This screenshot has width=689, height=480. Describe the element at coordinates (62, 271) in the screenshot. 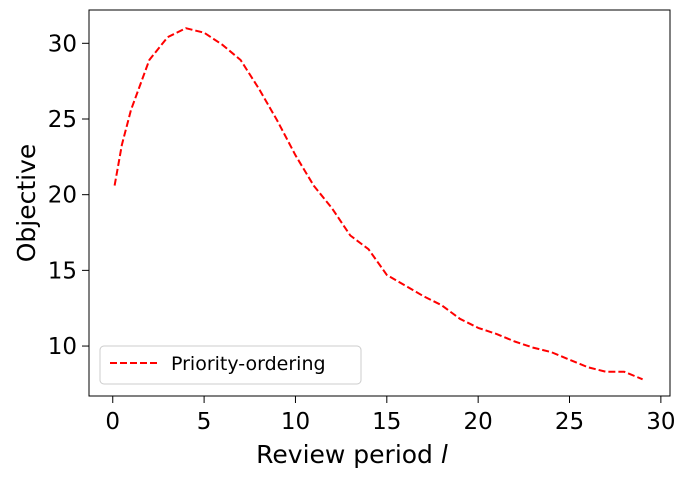

I see `y-tick-label: 15` at that location.